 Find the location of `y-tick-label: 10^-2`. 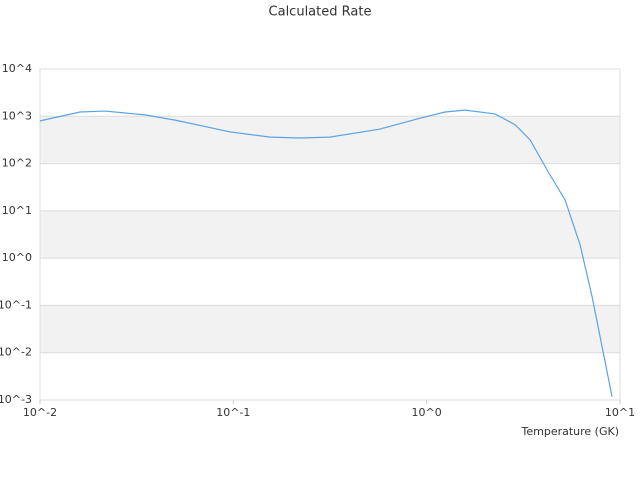

y-tick-label: 10^-2 is located at coordinates (16, 352).